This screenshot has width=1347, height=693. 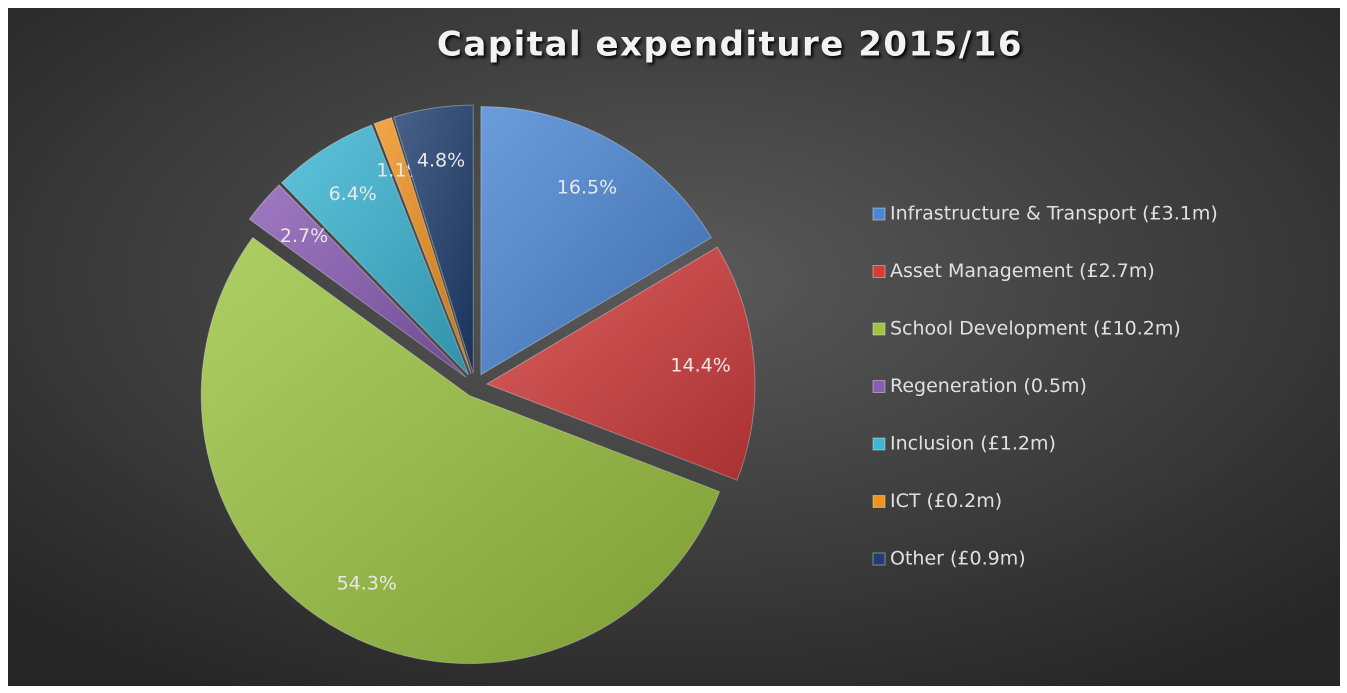 What do you see at coordinates (1035, 329) in the screenshot?
I see `legend-label: School Development (£10.2m)` at bounding box center [1035, 329].